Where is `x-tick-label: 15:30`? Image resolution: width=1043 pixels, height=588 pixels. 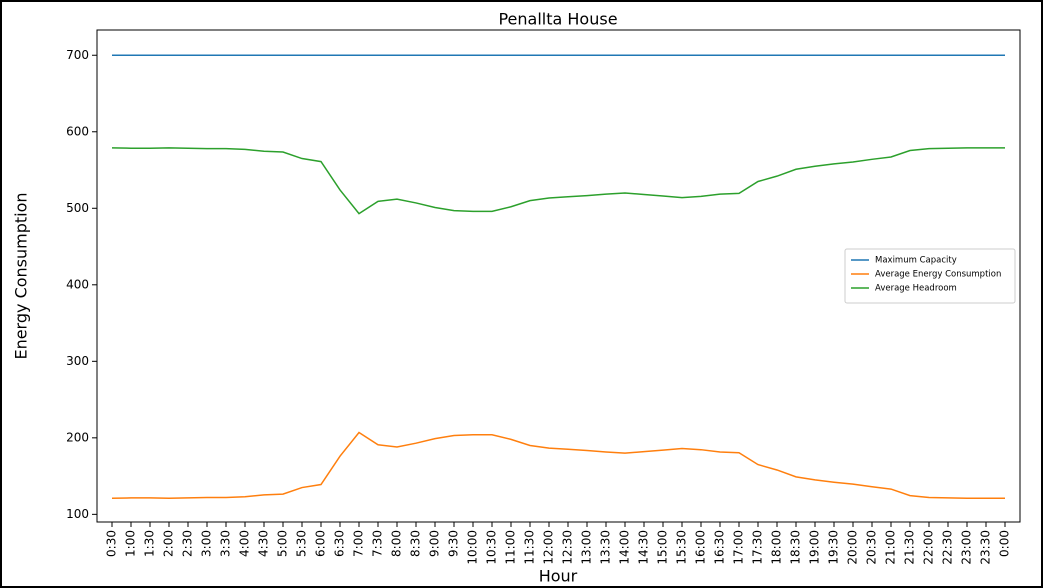
x-tick-label: 15:30 is located at coordinates (682, 547).